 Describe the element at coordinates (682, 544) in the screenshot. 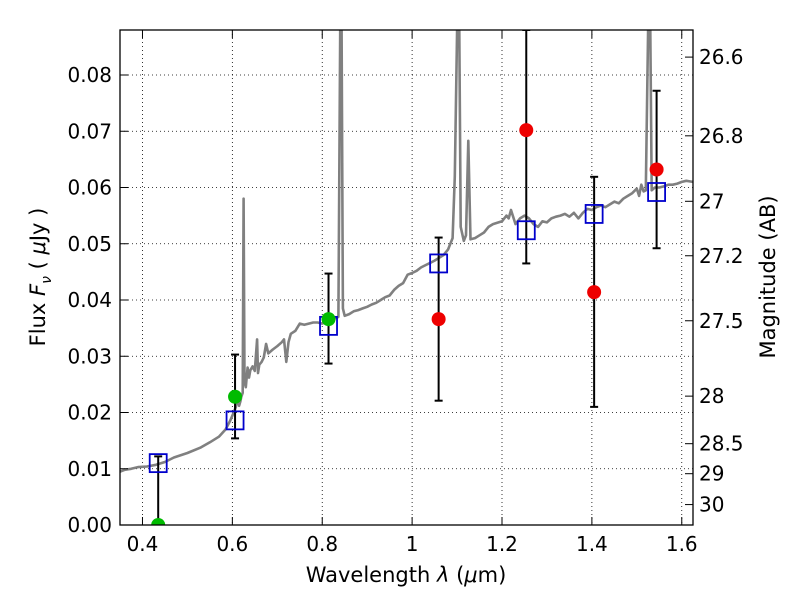

I see `x-tick-label: 1.6` at that location.